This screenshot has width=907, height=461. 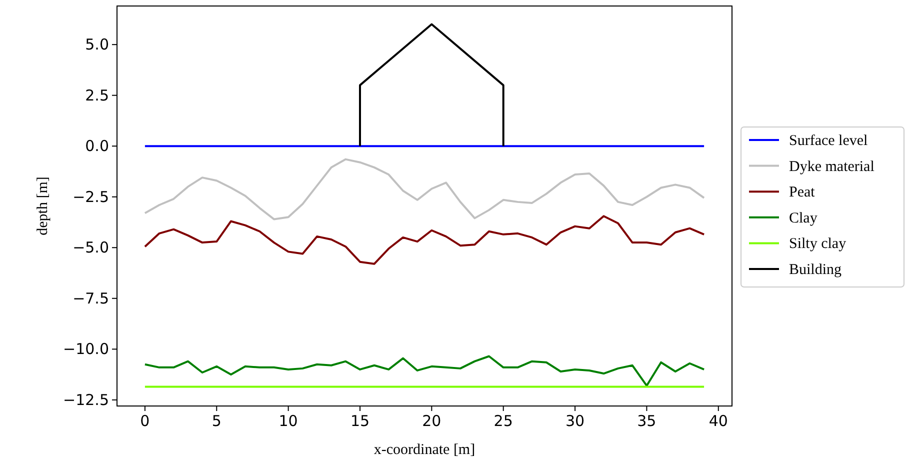 I want to click on legend-label: Dyke material, so click(x=831, y=166).